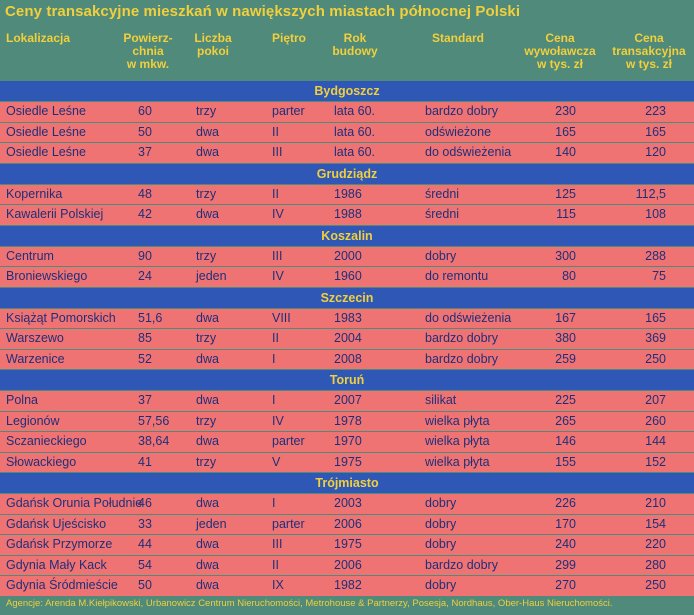 The image size is (694, 615). I want to click on cell-location: Gdańsk Ujeścisko, so click(56, 523).